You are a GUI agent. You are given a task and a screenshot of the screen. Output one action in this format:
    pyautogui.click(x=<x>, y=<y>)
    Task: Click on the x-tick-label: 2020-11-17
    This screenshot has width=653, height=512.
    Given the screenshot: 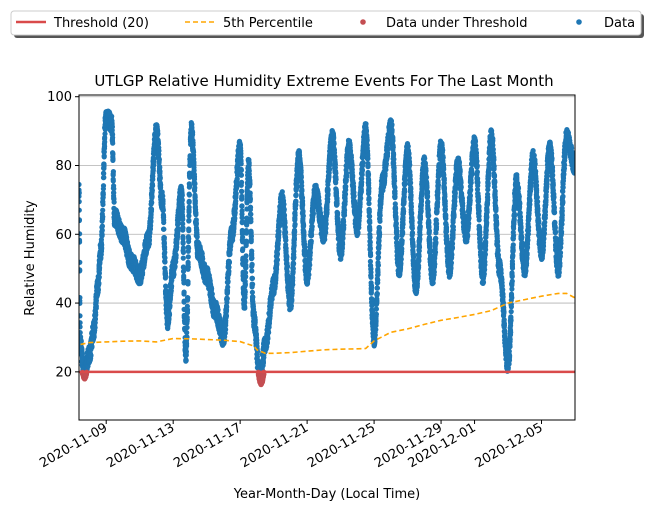 What is the action you would take?
    pyautogui.click(x=207, y=445)
    